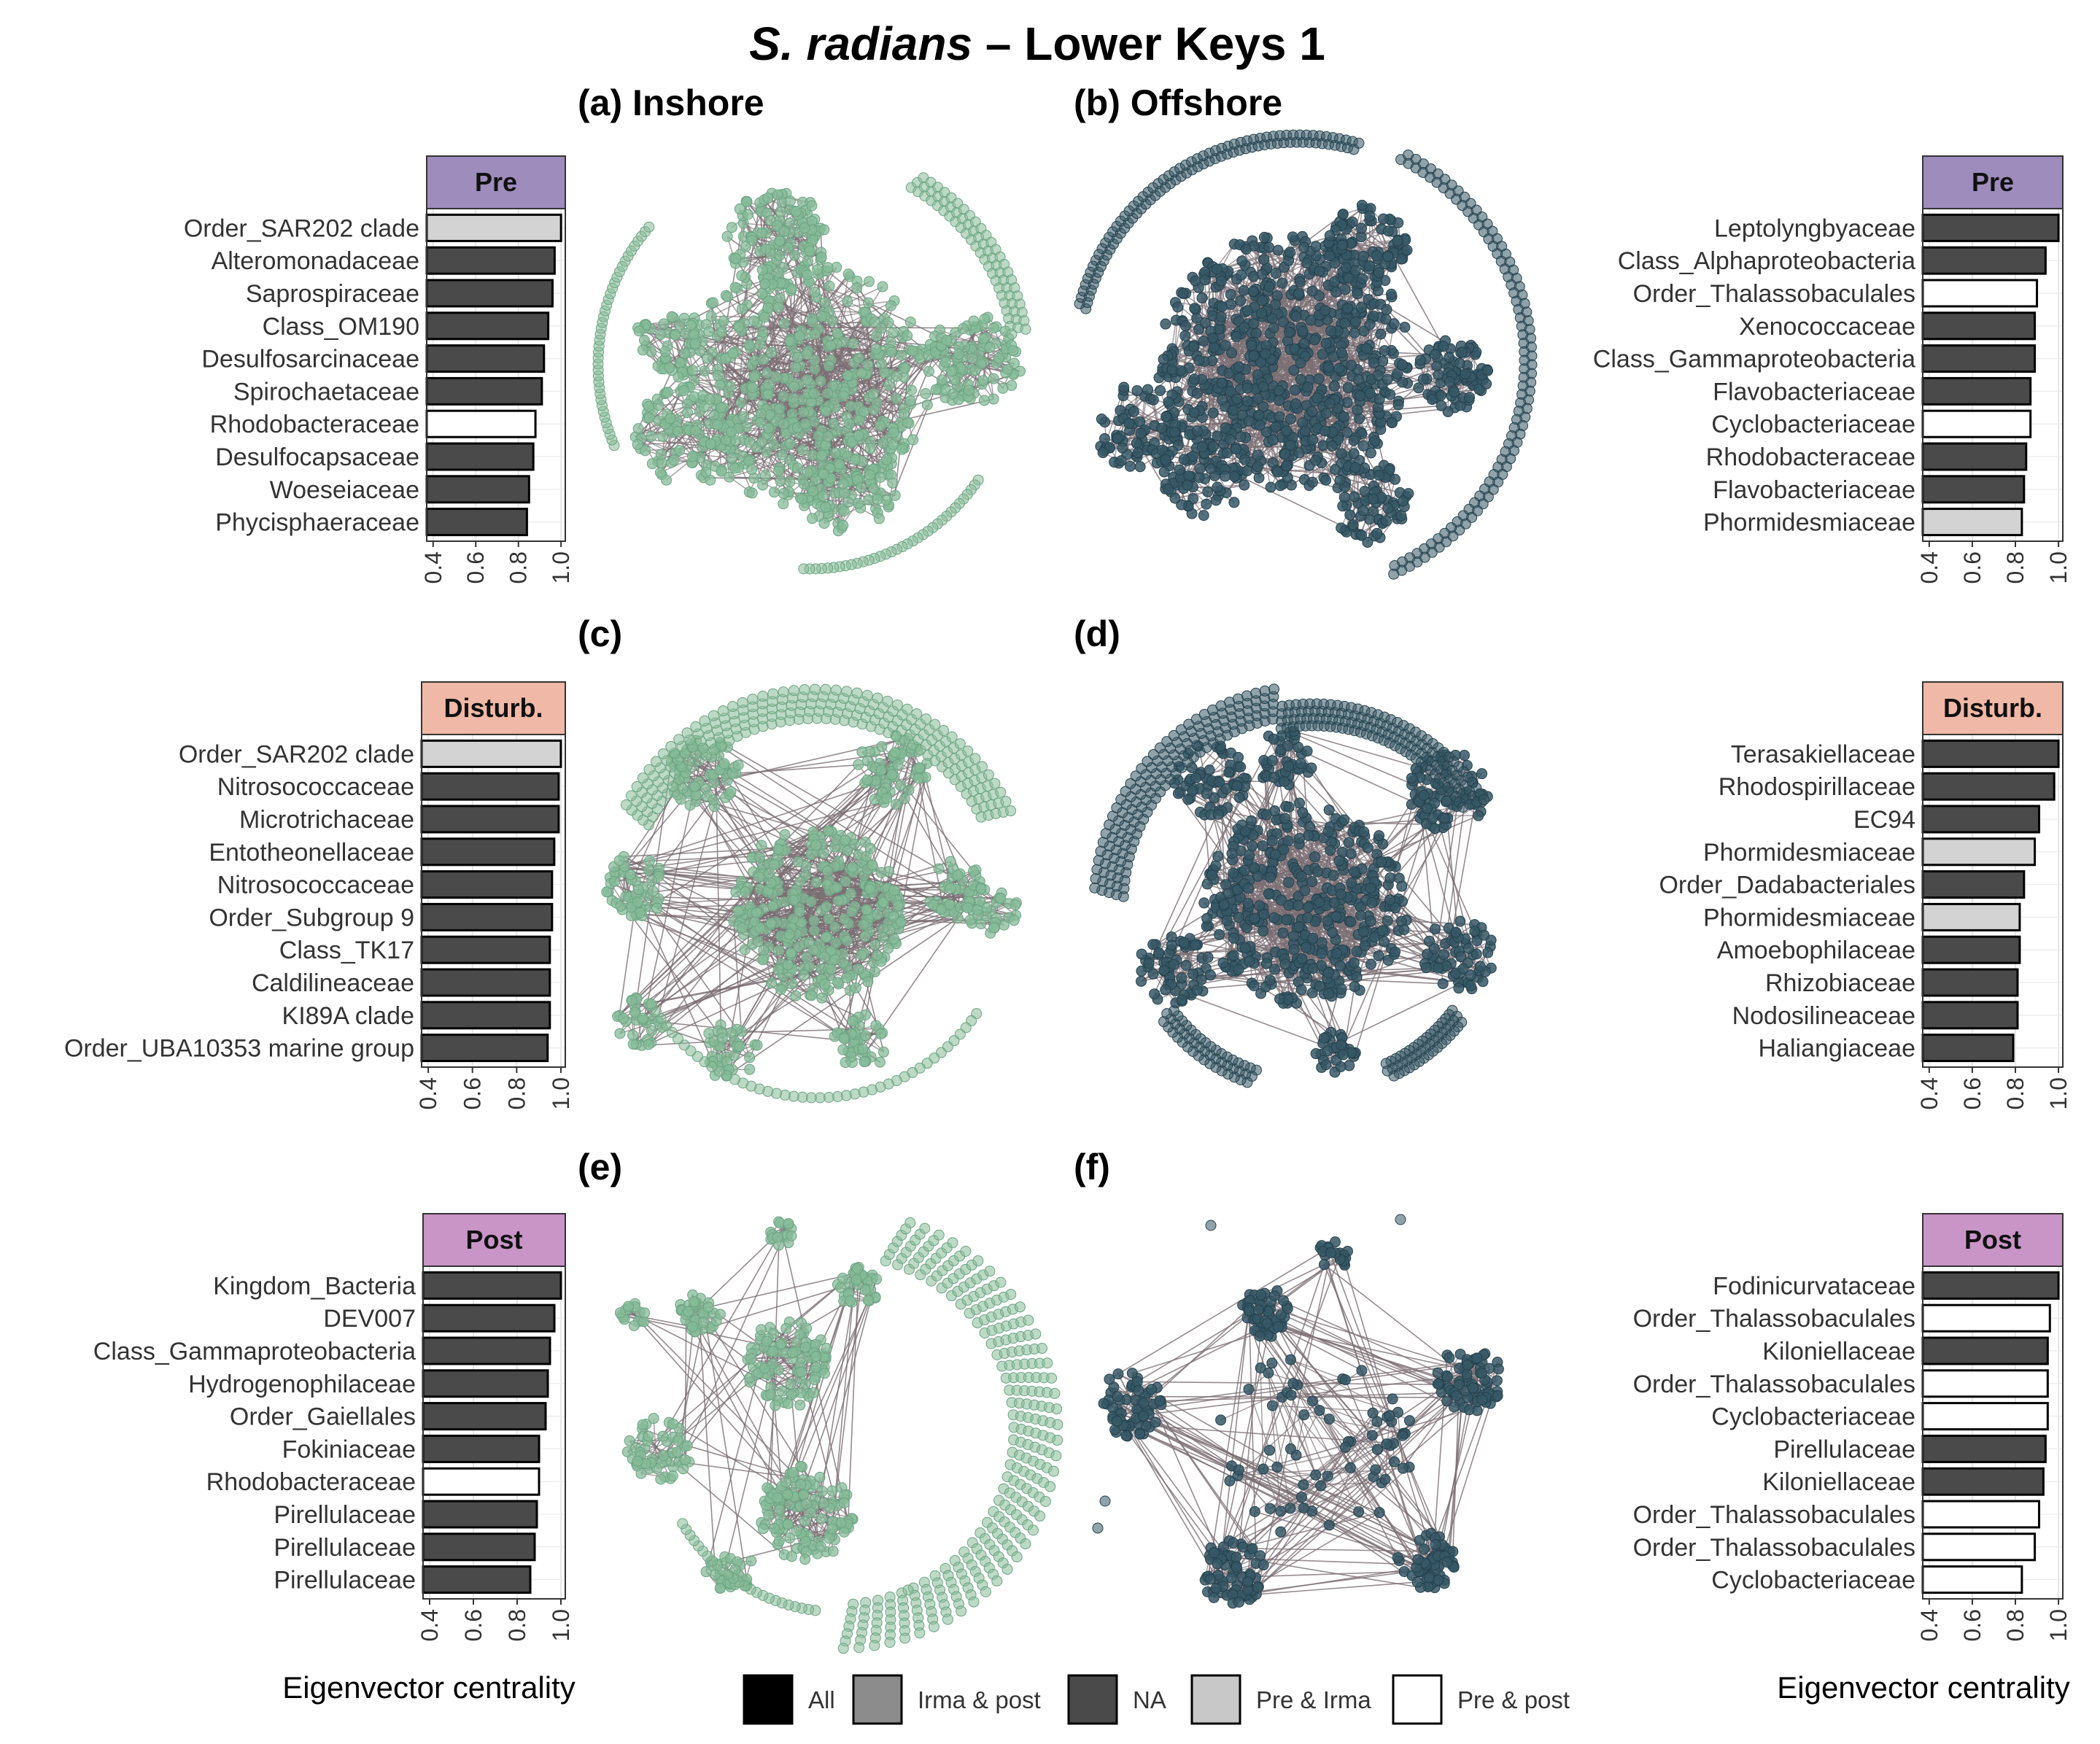 The width and height of the screenshot is (2100, 1744). What do you see at coordinates (1814, 1286) in the screenshot?
I see `category-label: Fodinicurvataceae` at bounding box center [1814, 1286].